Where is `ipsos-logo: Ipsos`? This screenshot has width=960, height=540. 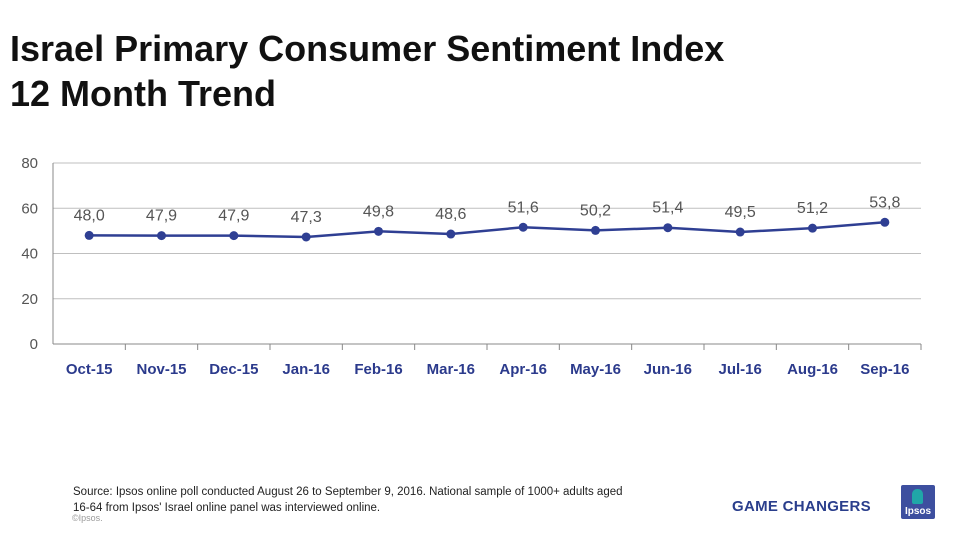 ipsos-logo: Ipsos is located at coordinates (918, 502).